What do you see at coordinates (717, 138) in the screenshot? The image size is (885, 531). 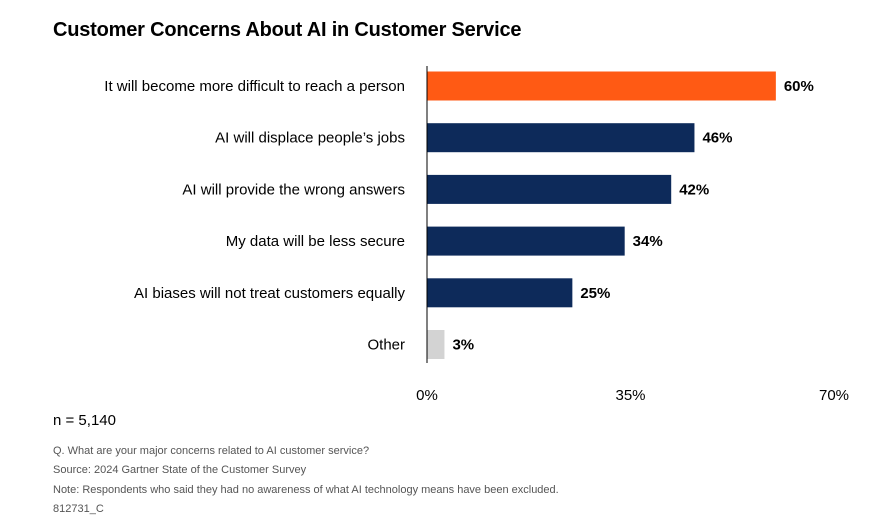 I see `value-label-2: 46%` at bounding box center [717, 138].